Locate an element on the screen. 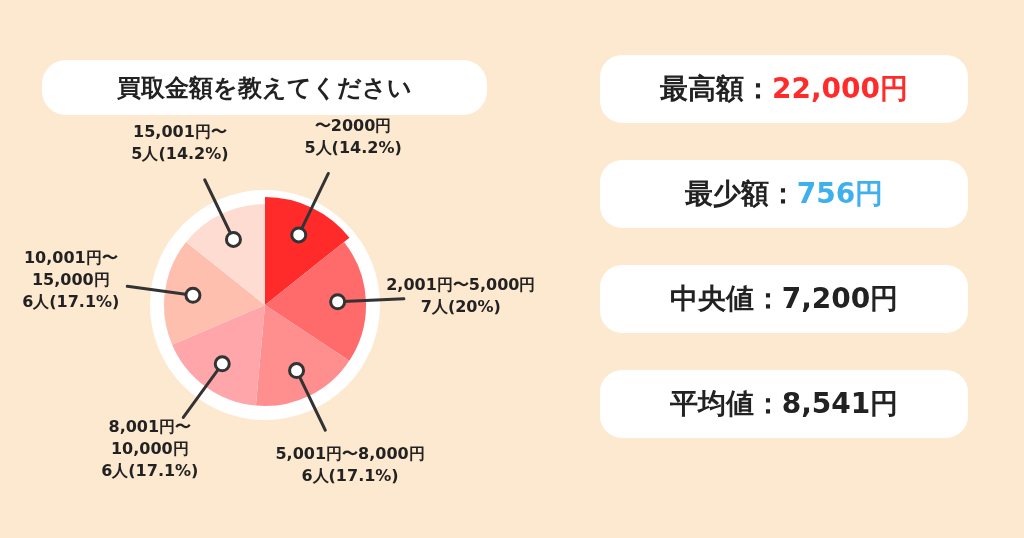  slice-label: 15,001円〜 is located at coordinates (180, 131).